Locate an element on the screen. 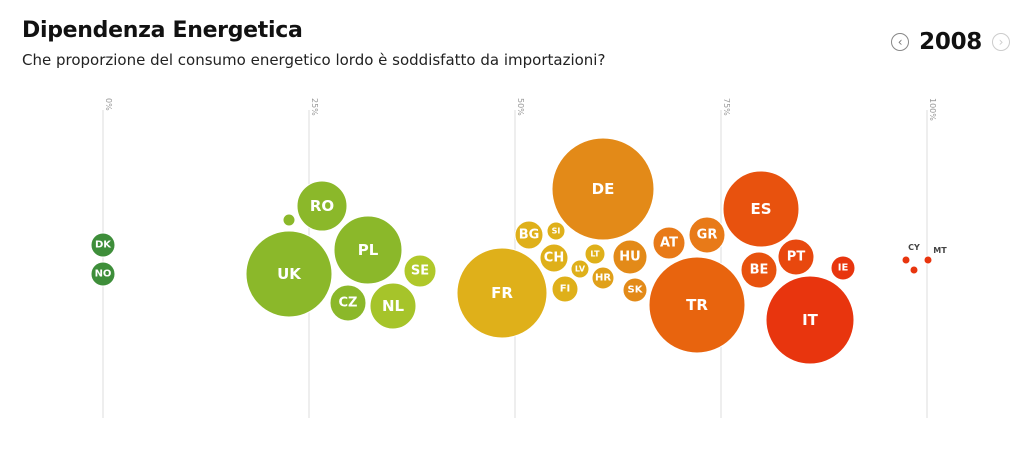 The height and width of the screenshot is (459, 1024). x-tick-label: 25% is located at coordinates (314, 107).